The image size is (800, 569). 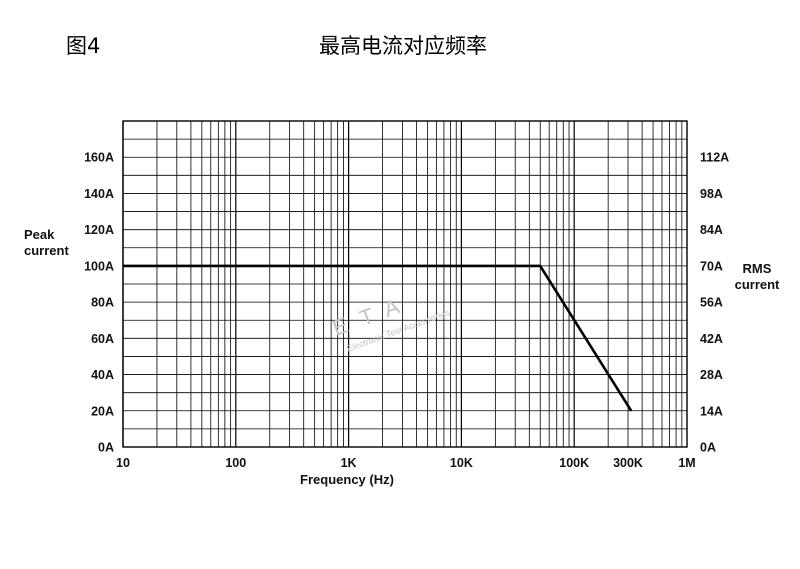 What do you see at coordinates (574, 463) in the screenshot?
I see `x-tick-label: 100K` at bounding box center [574, 463].